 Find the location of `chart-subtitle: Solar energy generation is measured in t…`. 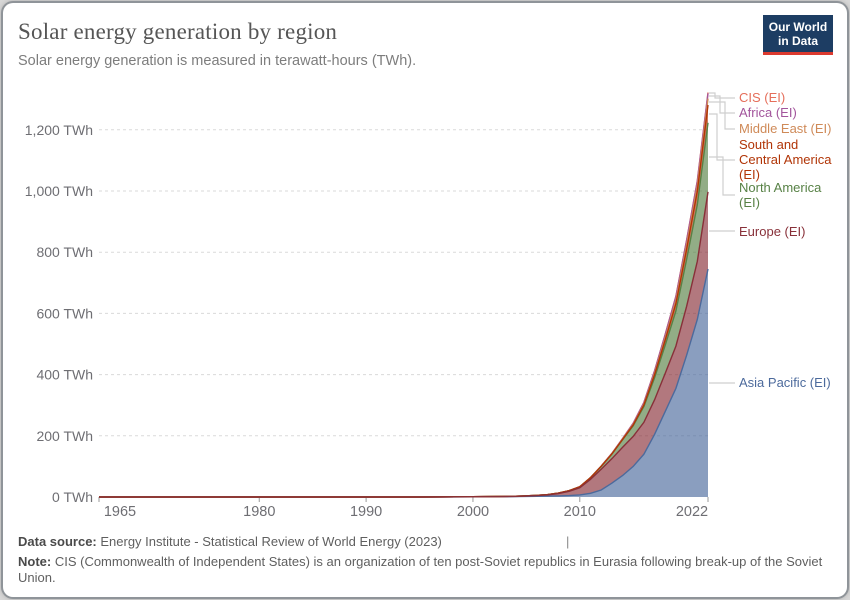

chart-subtitle: Solar energy generation is measured in t… is located at coordinates (217, 61).